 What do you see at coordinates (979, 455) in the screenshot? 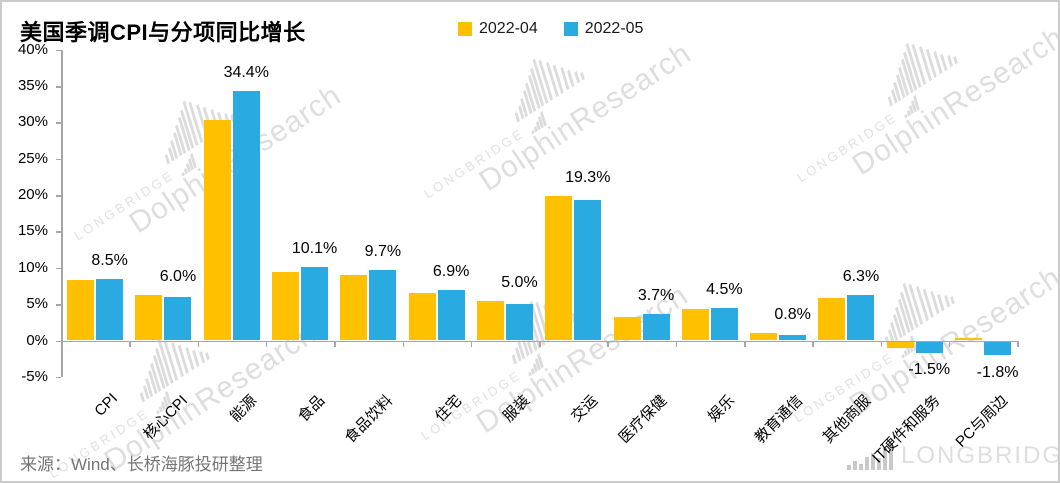
I see `longbridge-logo-text: LONGBRIDGE` at bounding box center [979, 455].